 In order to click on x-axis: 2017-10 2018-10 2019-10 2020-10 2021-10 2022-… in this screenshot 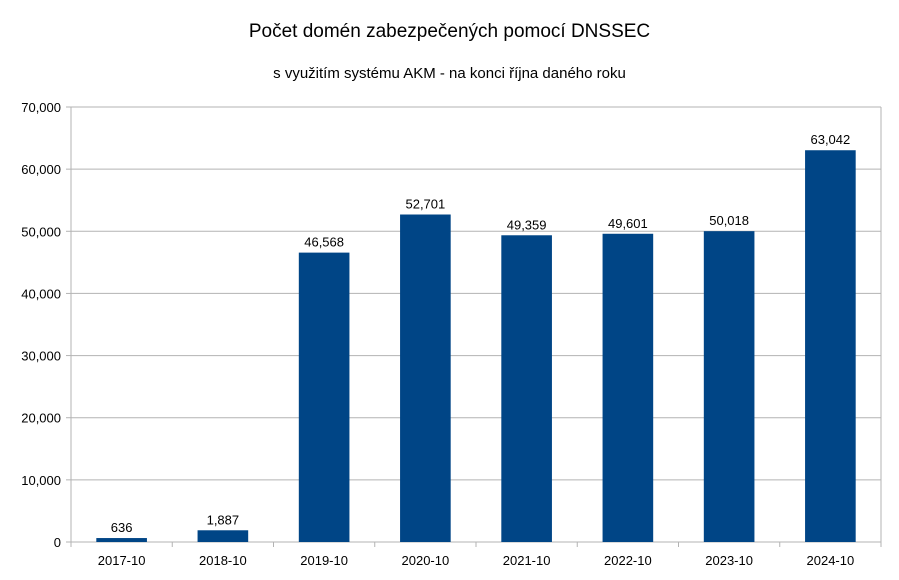, I will do `click(476, 555)`.